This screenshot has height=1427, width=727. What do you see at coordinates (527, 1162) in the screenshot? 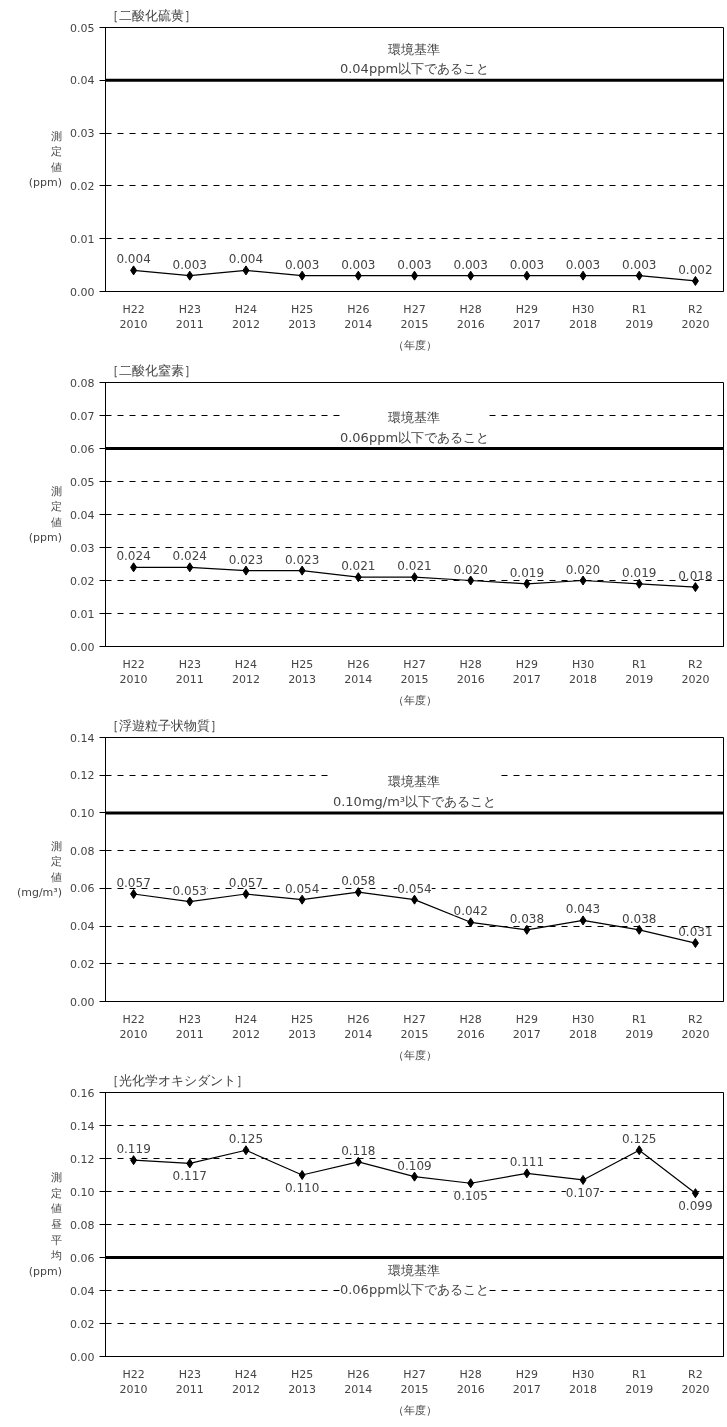
I see `data-label: 0.111` at bounding box center [527, 1162].